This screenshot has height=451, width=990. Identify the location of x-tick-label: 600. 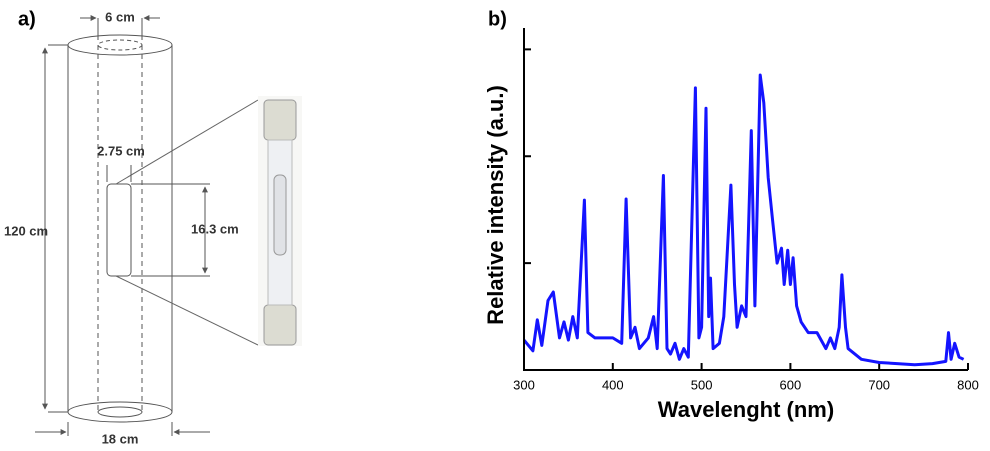
(791, 384).